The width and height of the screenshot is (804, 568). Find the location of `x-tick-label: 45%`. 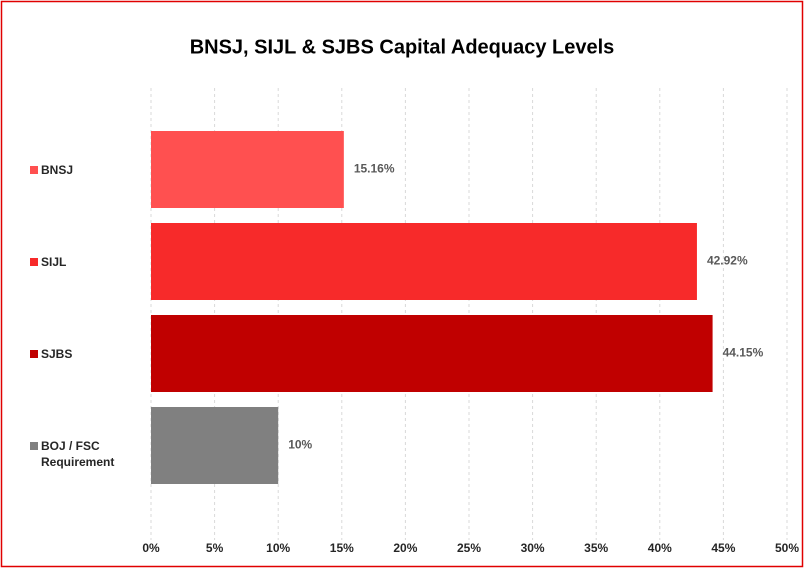

x-tick-label: 45% is located at coordinates (723, 548).